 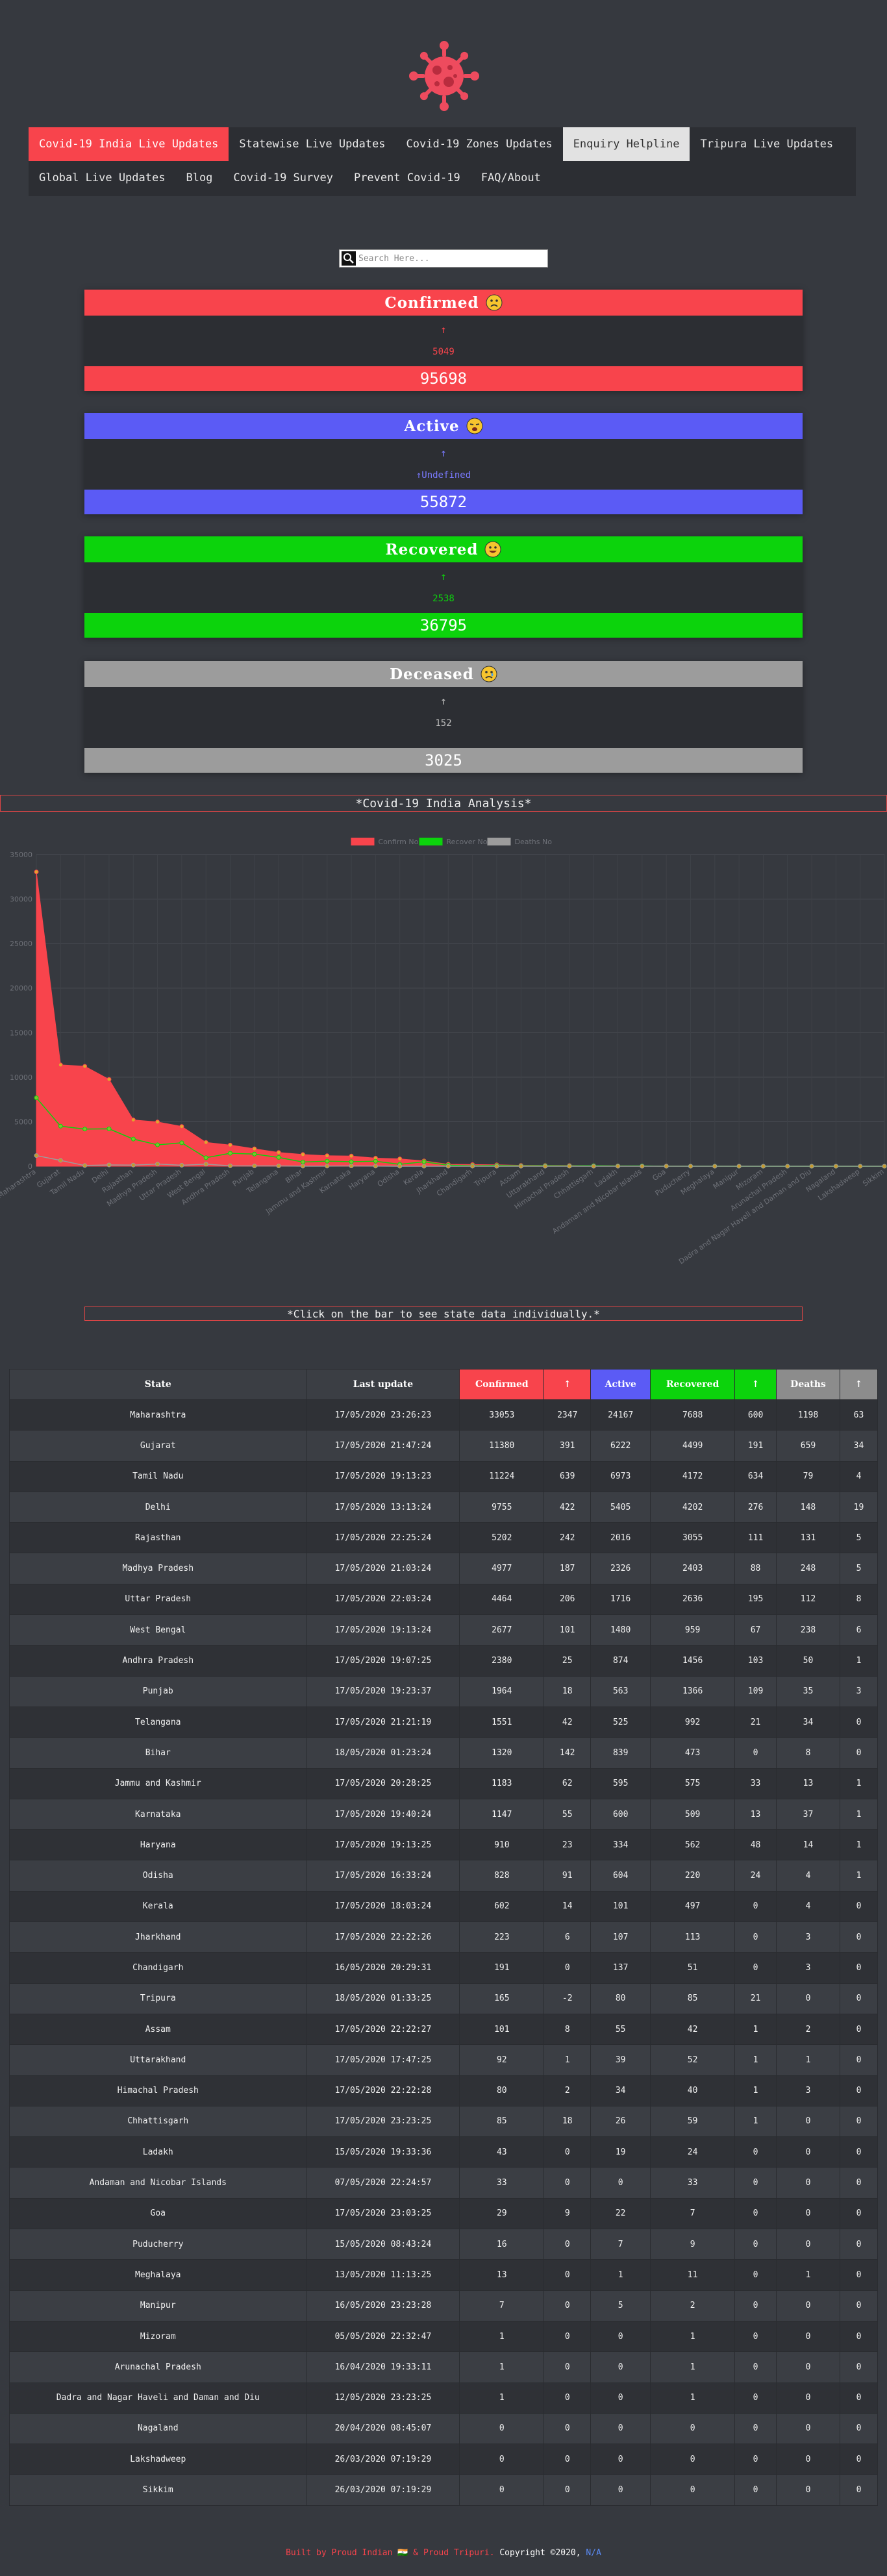 I want to click on header-deaths: Deaths, so click(x=808, y=1384).